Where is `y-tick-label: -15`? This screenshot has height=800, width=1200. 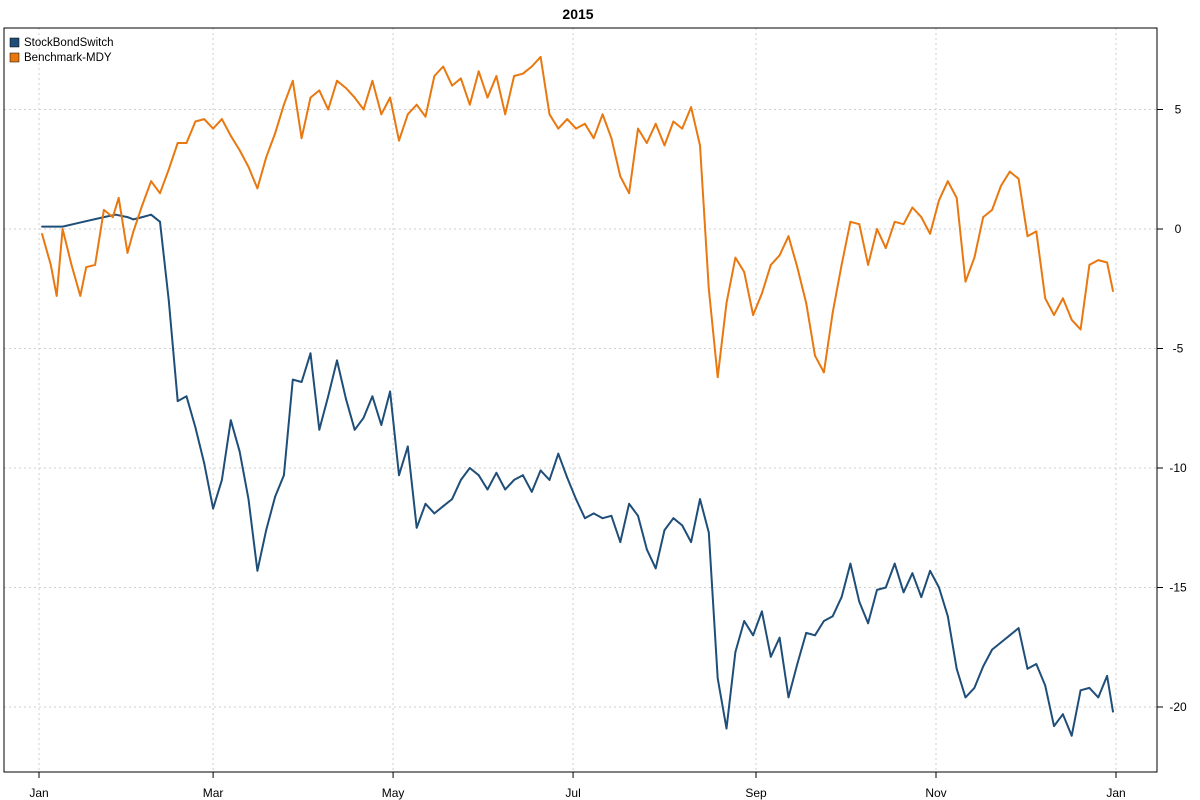
y-tick-label: -15 is located at coordinates (1178, 588).